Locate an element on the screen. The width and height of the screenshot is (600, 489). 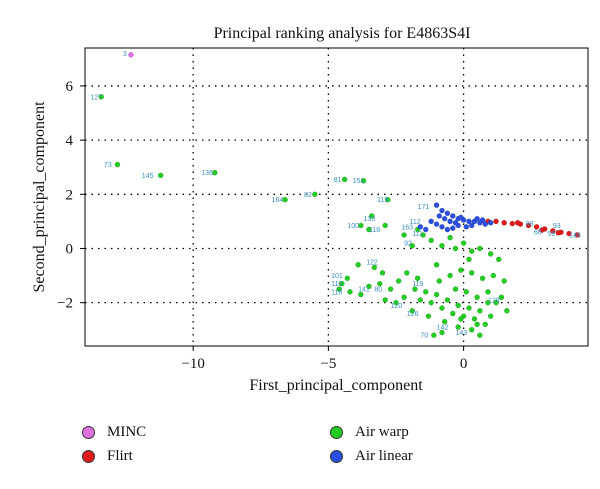
x-tick-label: 0 is located at coordinates (464, 364).